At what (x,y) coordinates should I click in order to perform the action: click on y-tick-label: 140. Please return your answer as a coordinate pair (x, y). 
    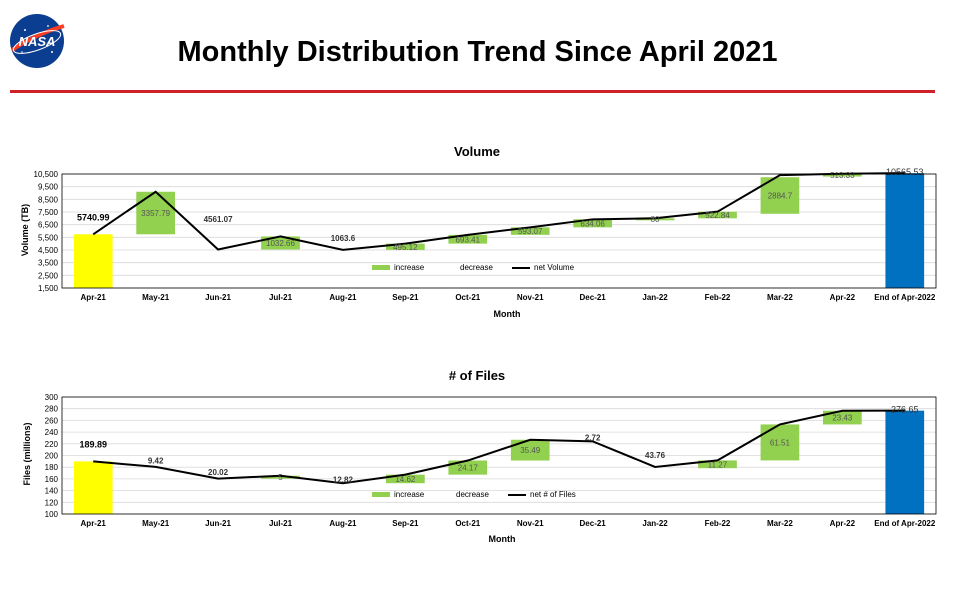
    Looking at the image, I should click on (52, 491).